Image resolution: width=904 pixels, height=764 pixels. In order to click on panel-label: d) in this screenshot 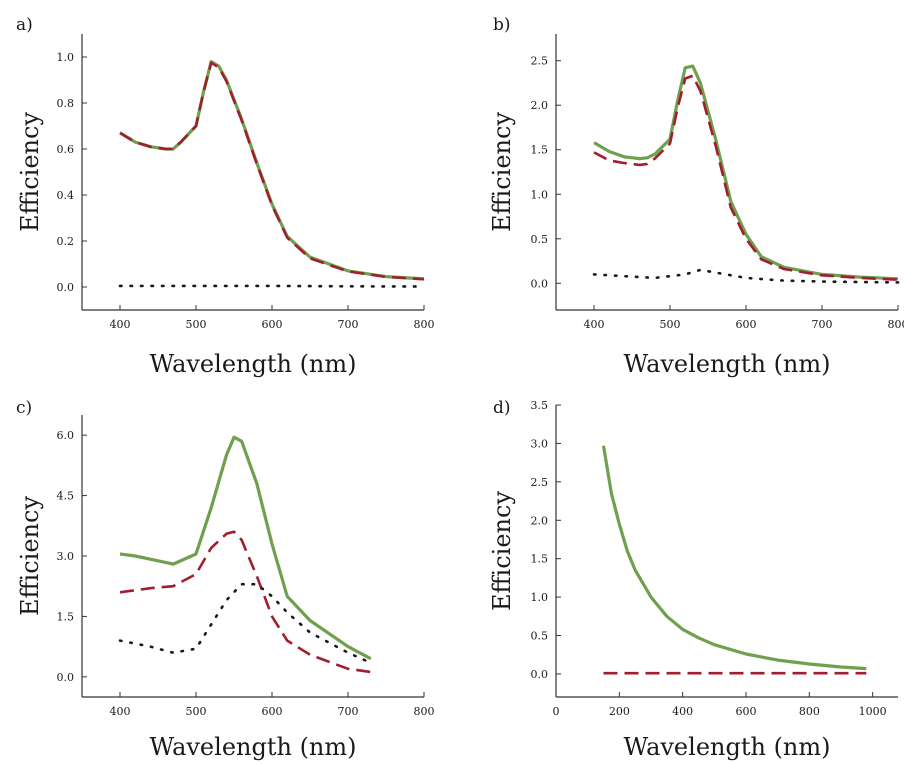, I will do `click(502, 408)`.